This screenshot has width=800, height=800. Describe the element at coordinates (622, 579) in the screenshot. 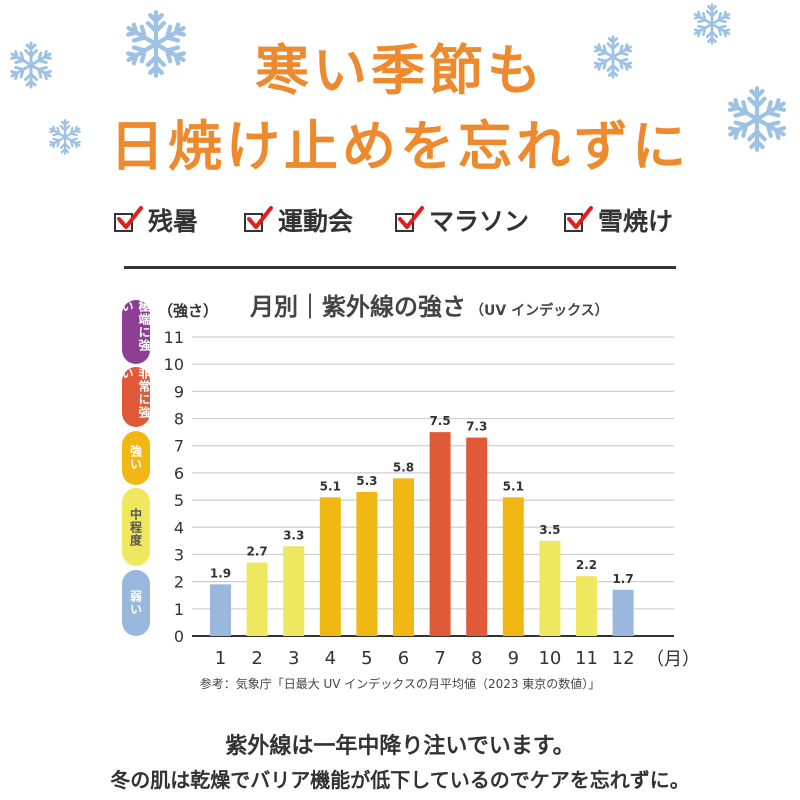

I see `data-label: 1.7` at that location.